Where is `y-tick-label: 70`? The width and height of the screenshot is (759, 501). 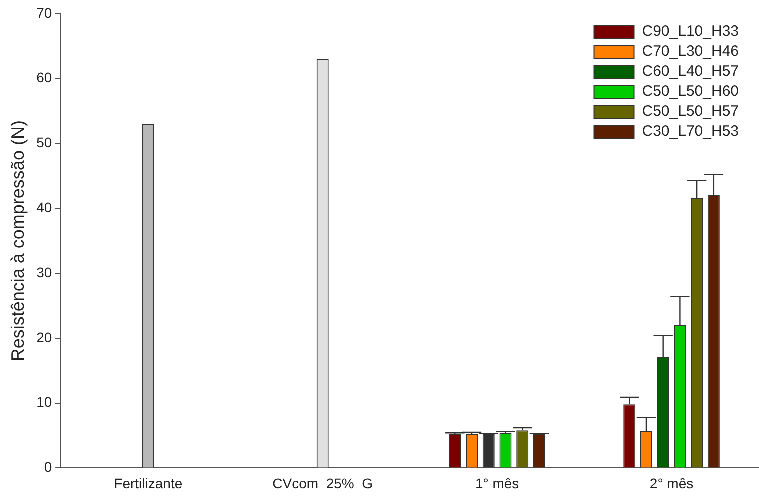
y-tick-label: 70 is located at coordinates (44, 12).